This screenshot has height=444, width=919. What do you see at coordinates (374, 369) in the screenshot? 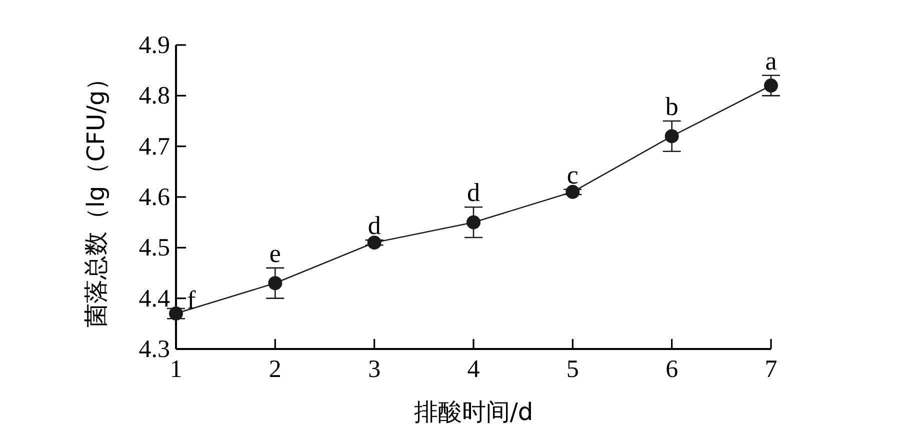
I see `x-tick-label: 3` at bounding box center [374, 369].